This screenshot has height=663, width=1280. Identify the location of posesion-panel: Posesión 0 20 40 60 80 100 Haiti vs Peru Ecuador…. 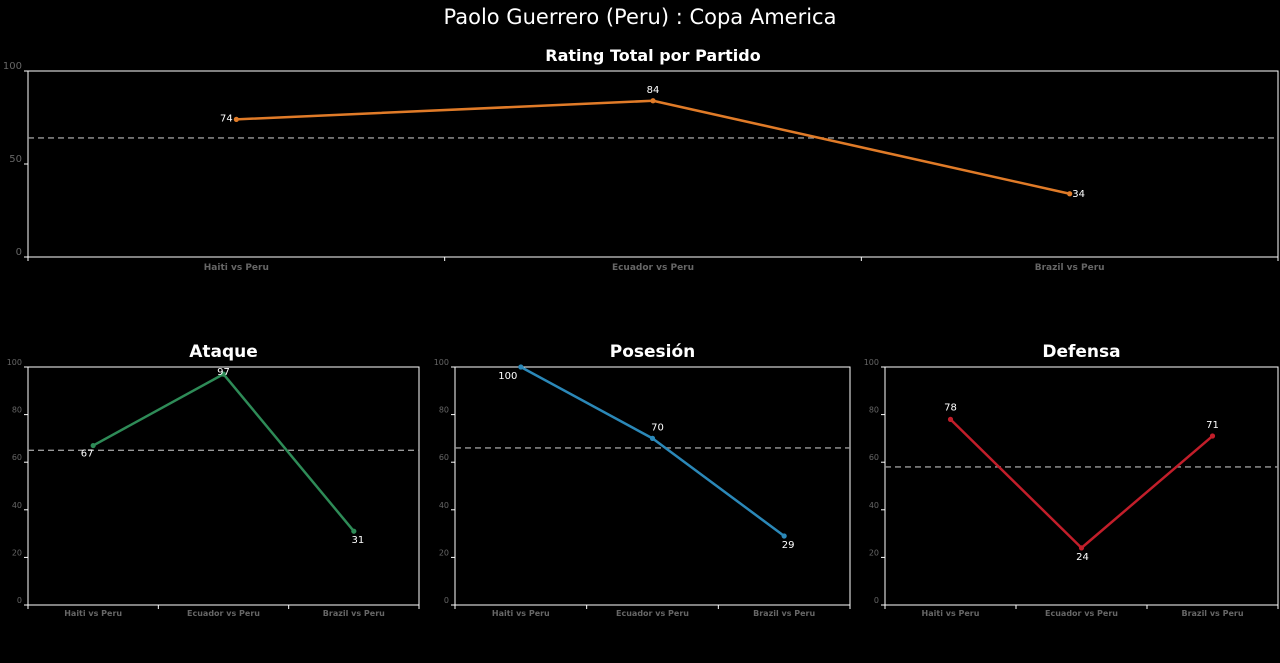
(642, 480).